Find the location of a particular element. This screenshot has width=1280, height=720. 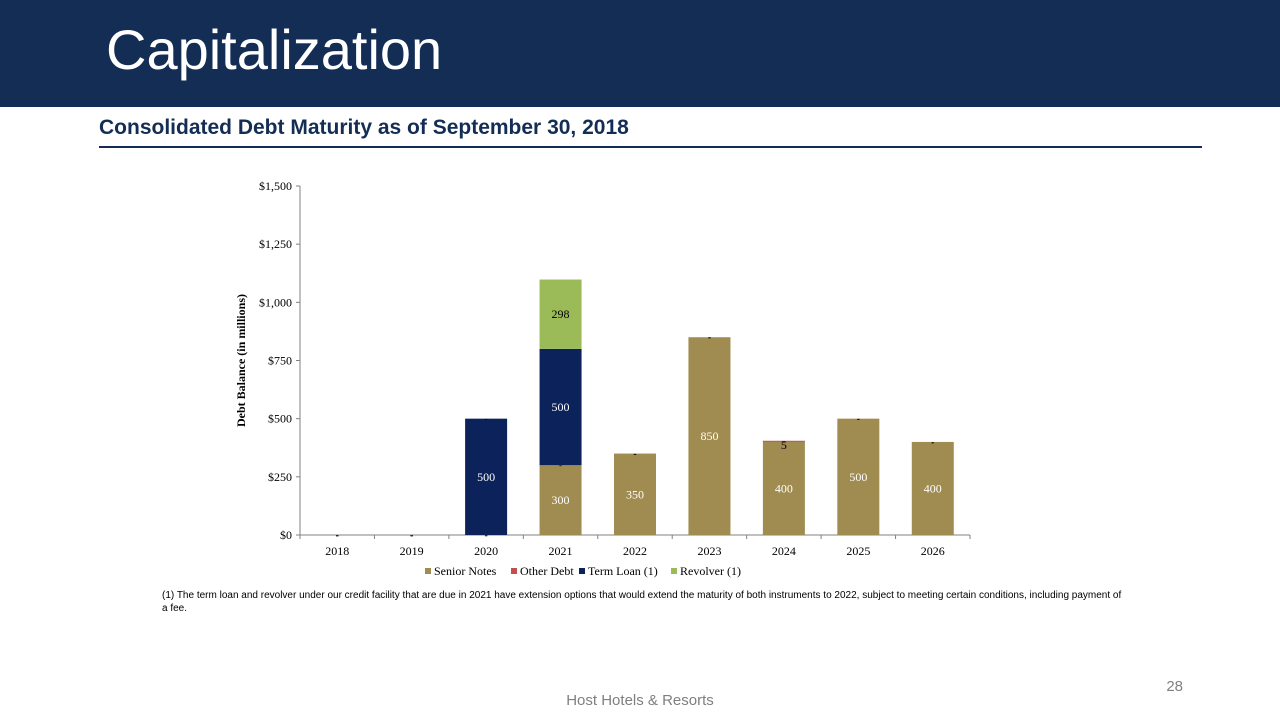

page-number: 28 is located at coordinates (1174, 686).